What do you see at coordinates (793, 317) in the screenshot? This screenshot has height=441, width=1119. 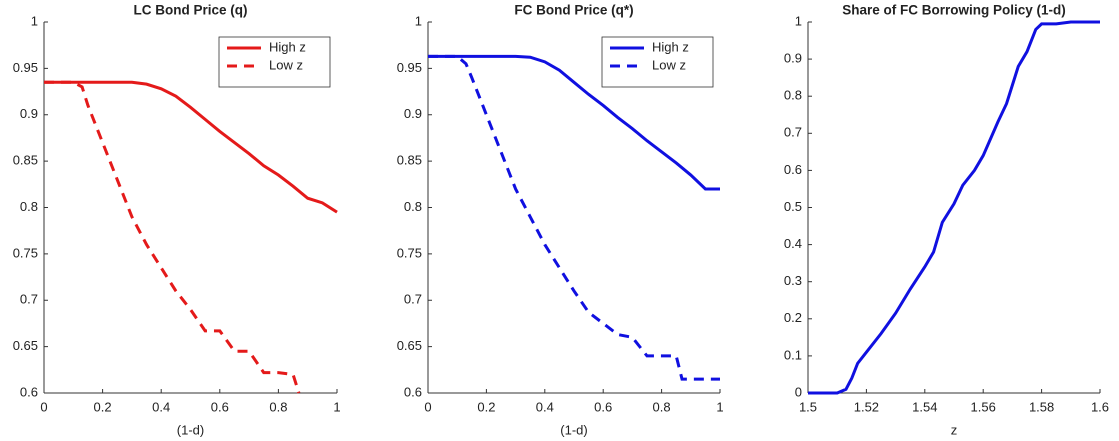 I see `y-tick-label: 0.2` at bounding box center [793, 317].